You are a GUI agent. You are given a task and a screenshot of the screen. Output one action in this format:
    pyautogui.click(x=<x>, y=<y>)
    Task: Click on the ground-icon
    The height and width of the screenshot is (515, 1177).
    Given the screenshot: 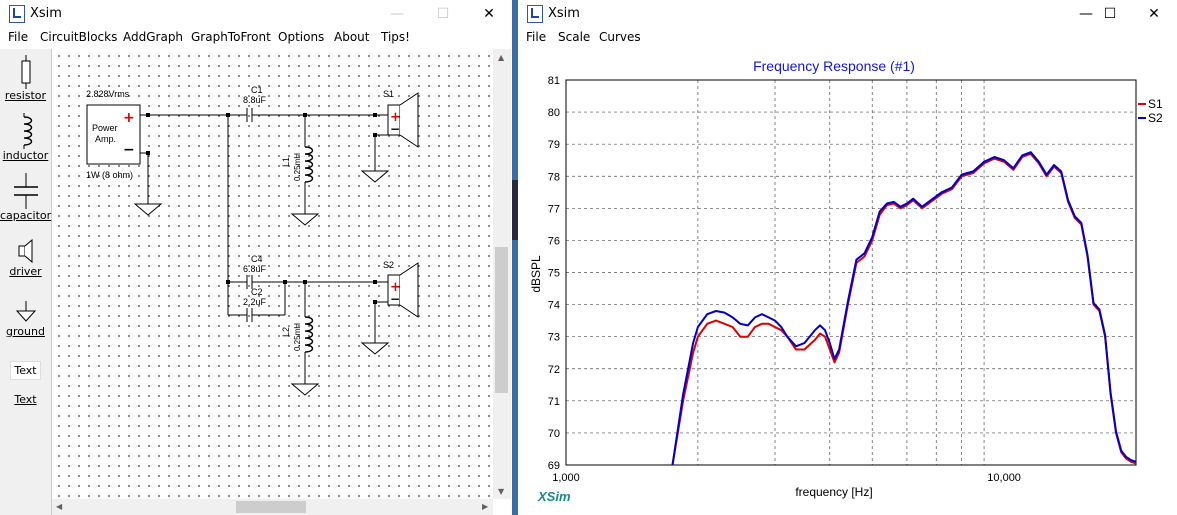 What is the action you would take?
    pyautogui.click(x=25, y=311)
    